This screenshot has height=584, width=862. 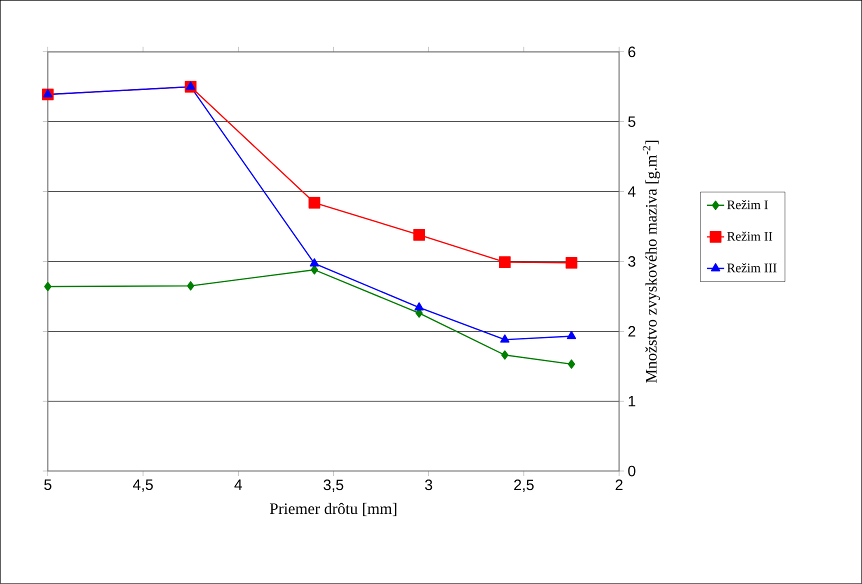 I want to click on x-tick-label: 5, so click(x=48, y=485).